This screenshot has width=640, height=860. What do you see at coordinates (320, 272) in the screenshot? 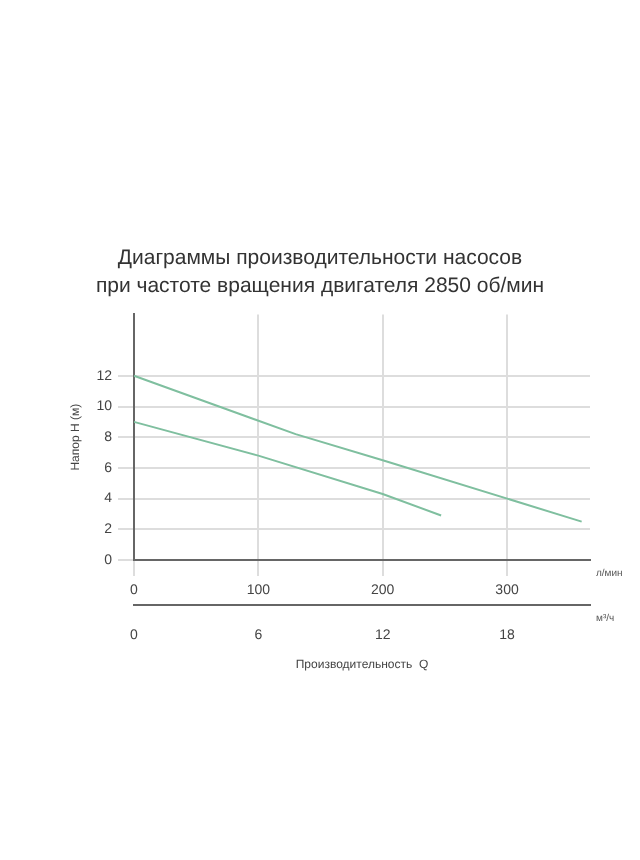
I see `chart-title: Диаграммы производительности насосов при частоте вращения двигателя 2850 об/мин` at bounding box center [320, 272].